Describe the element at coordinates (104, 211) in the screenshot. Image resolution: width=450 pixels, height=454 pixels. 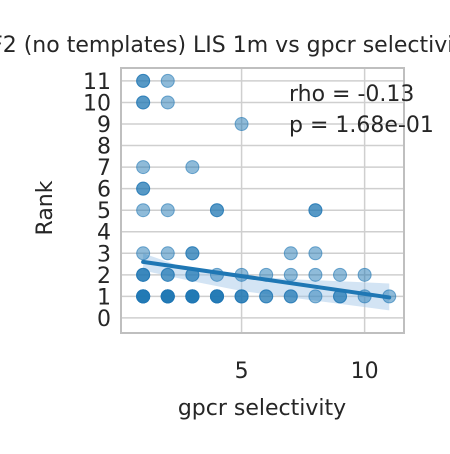
I see `y-tick-label: 5` at that location.